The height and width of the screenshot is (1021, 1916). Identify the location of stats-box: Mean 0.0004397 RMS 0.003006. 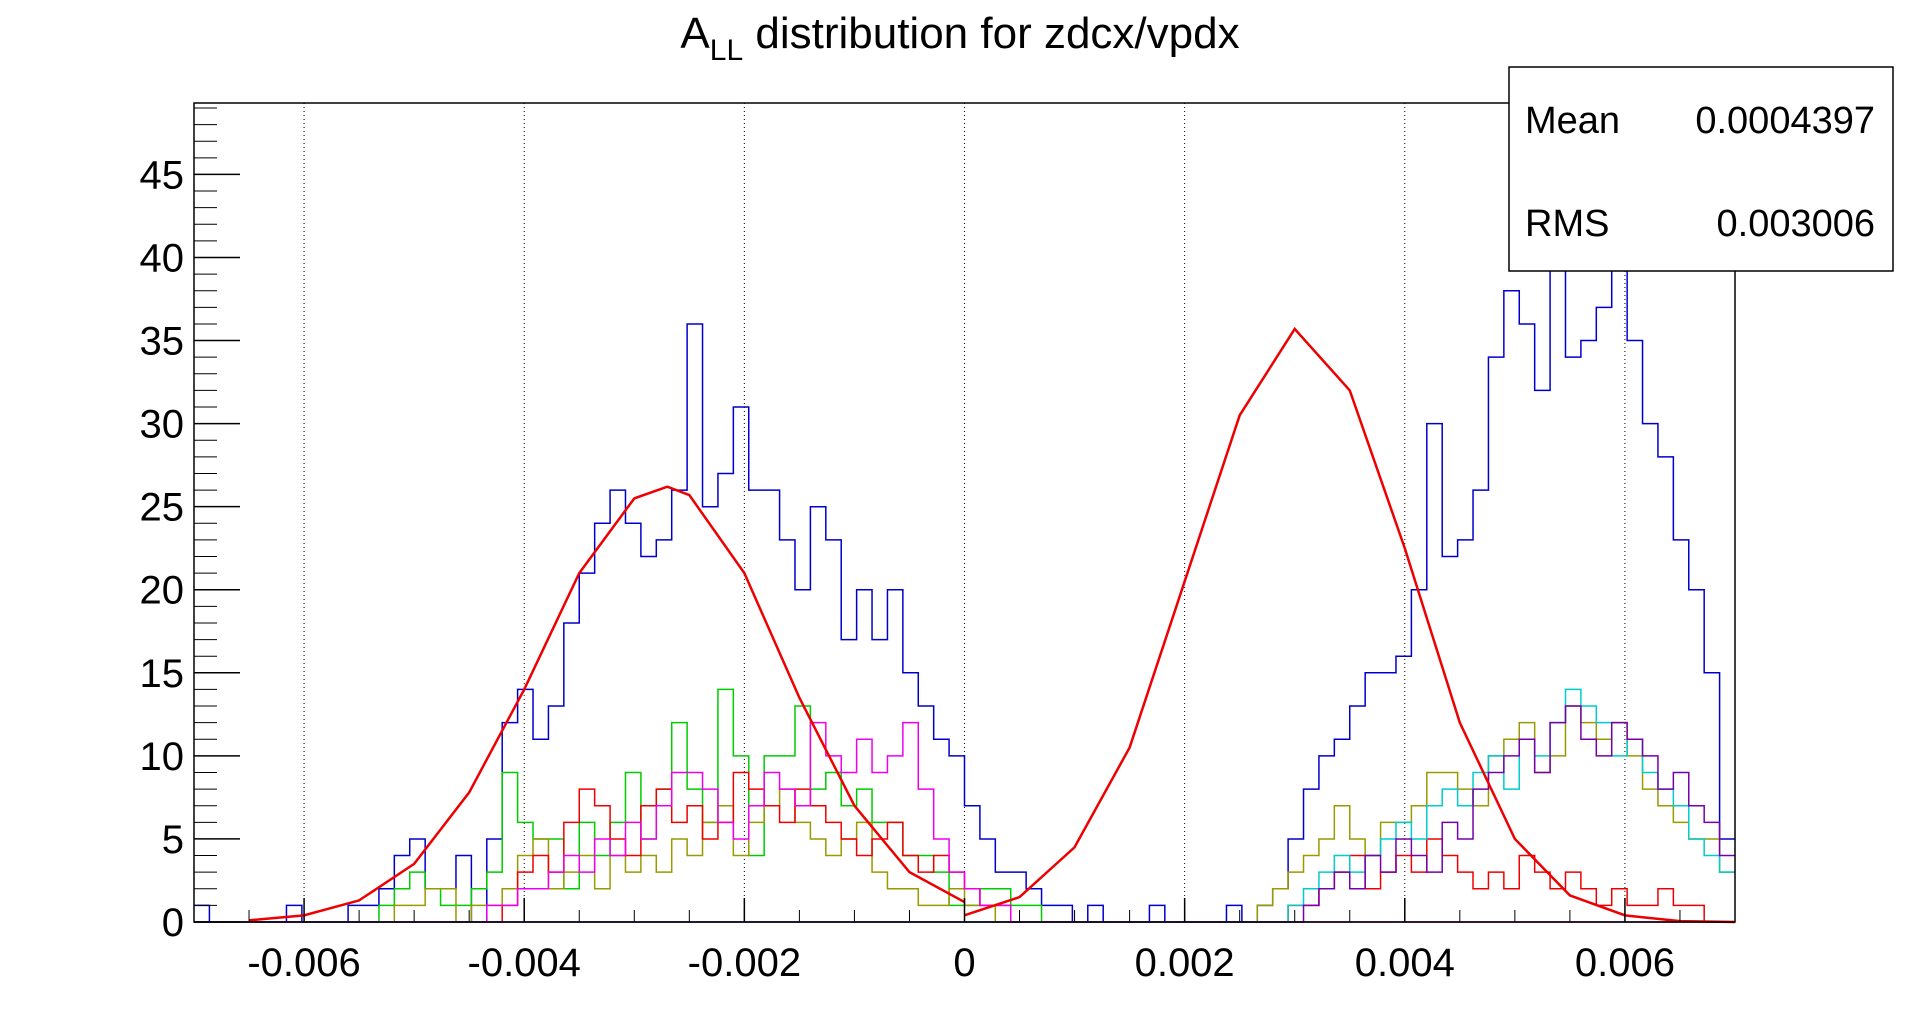
(1701, 169).